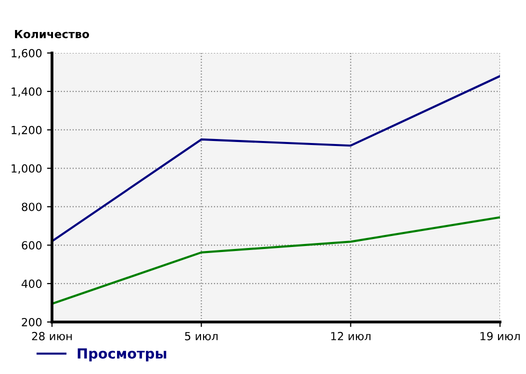 This screenshot has height=374, width=526. What do you see at coordinates (52, 34) in the screenshot?
I see `y-axis-title: Количество` at bounding box center [52, 34].